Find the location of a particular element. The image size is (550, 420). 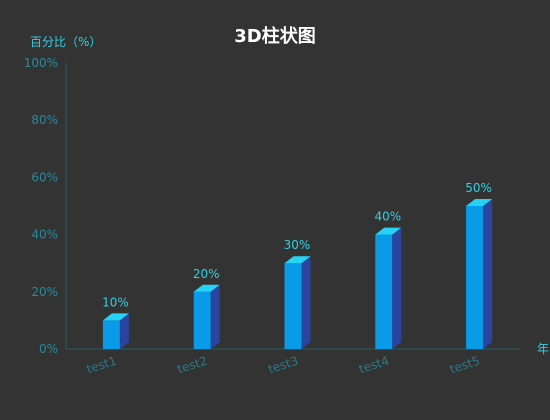

data-label: 20% is located at coordinates (206, 274).